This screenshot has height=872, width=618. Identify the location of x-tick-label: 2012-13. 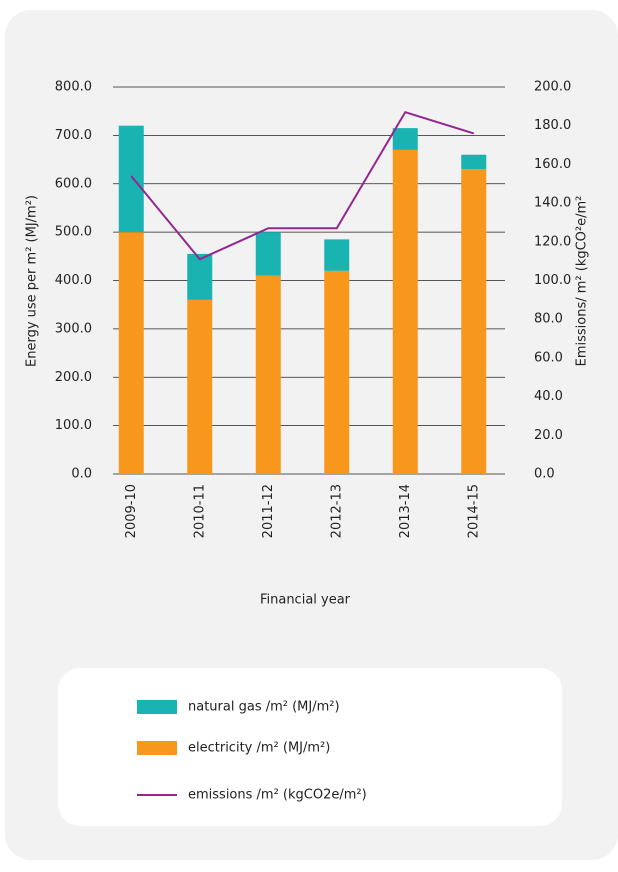
(336, 511).